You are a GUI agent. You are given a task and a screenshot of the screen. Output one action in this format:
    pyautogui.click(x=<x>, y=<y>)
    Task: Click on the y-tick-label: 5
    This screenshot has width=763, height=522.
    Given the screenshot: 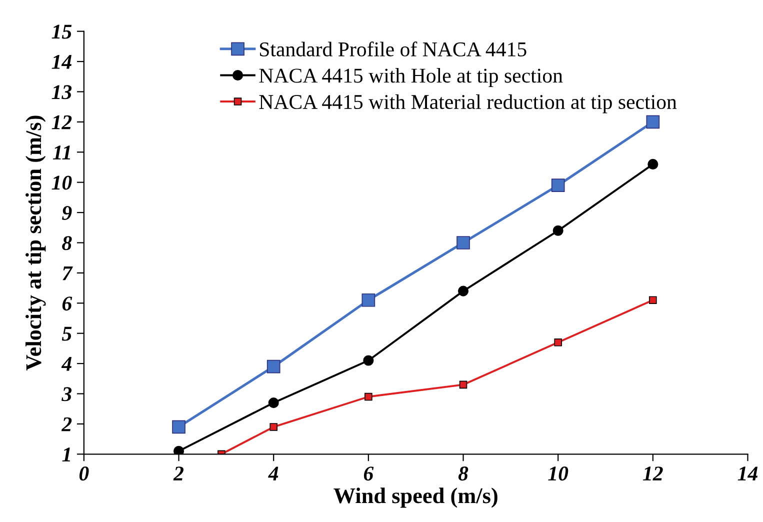 What is the action you would take?
    pyautogui.click(x=67, y=333)
    